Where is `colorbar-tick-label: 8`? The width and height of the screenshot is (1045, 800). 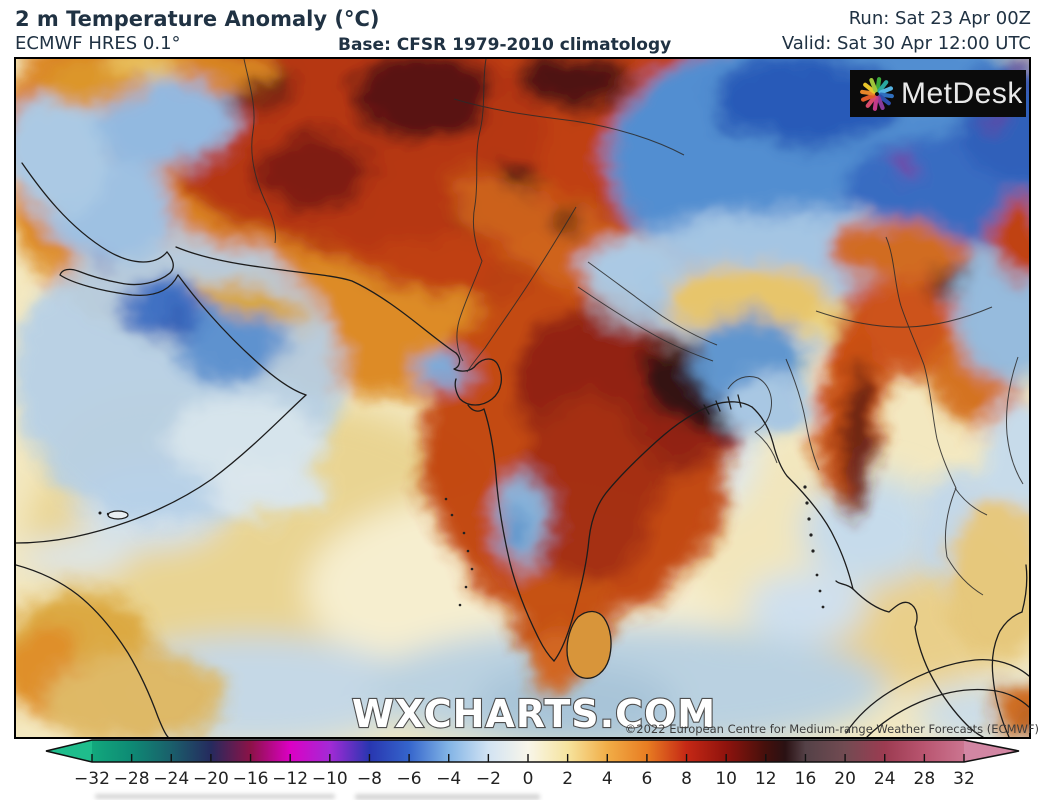
colorbar-tick-label: 8 is located at coordinates (686, 779).